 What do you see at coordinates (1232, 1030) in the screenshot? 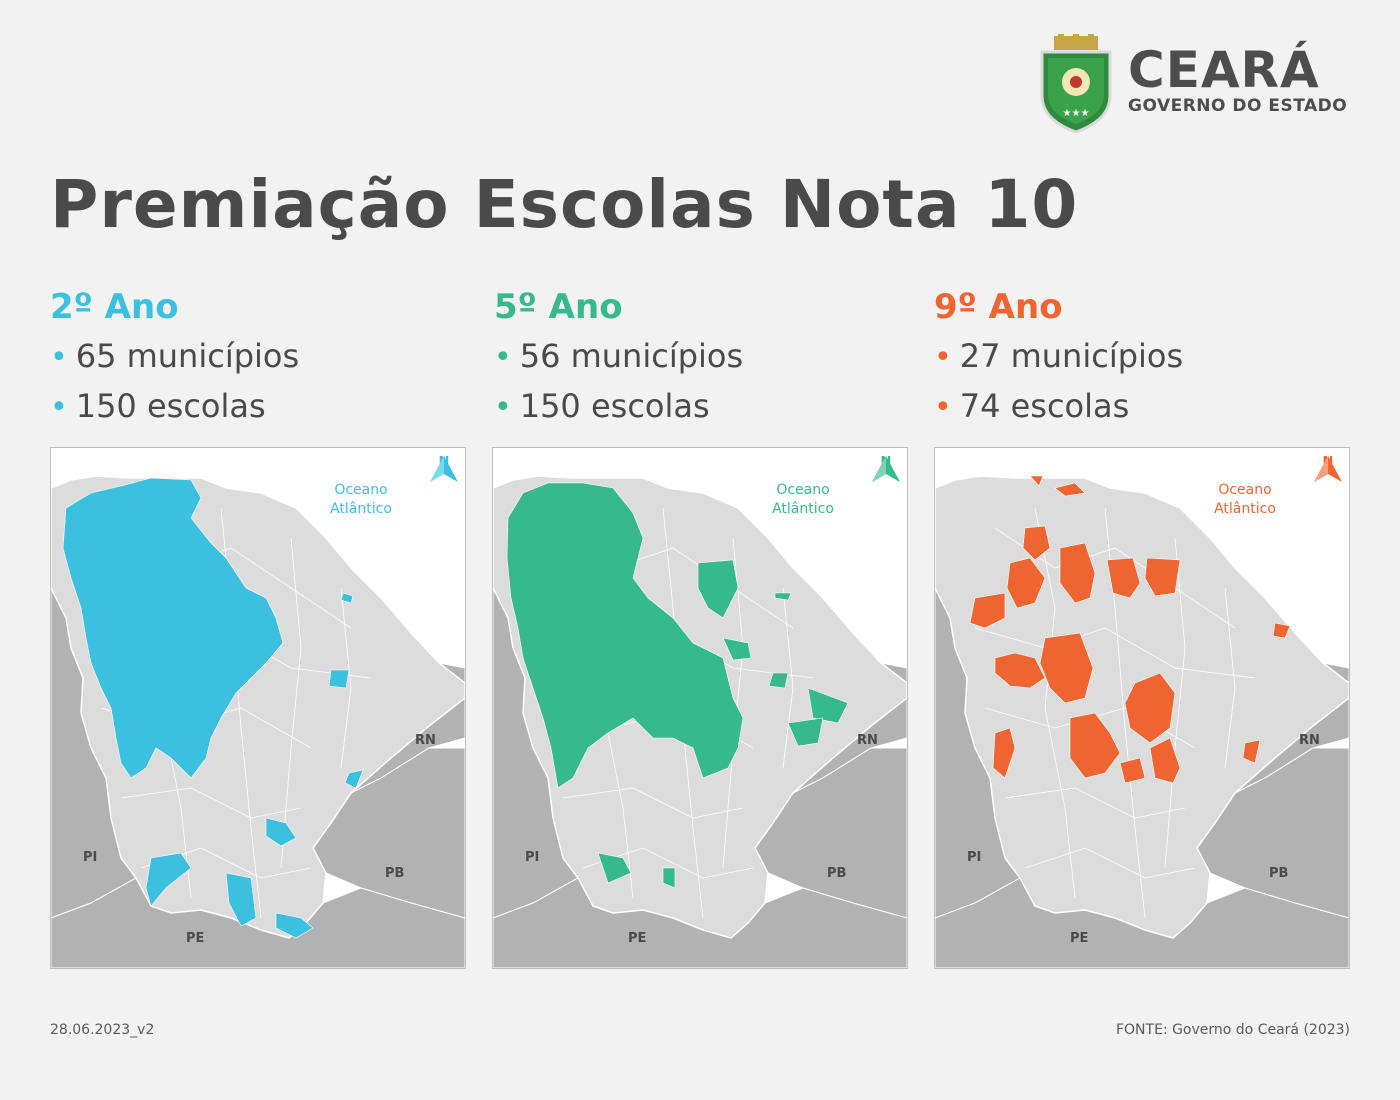
I see `footer-source: FONTE: Governo do Ceará (2023)` at bounding box center [1232, 1030].